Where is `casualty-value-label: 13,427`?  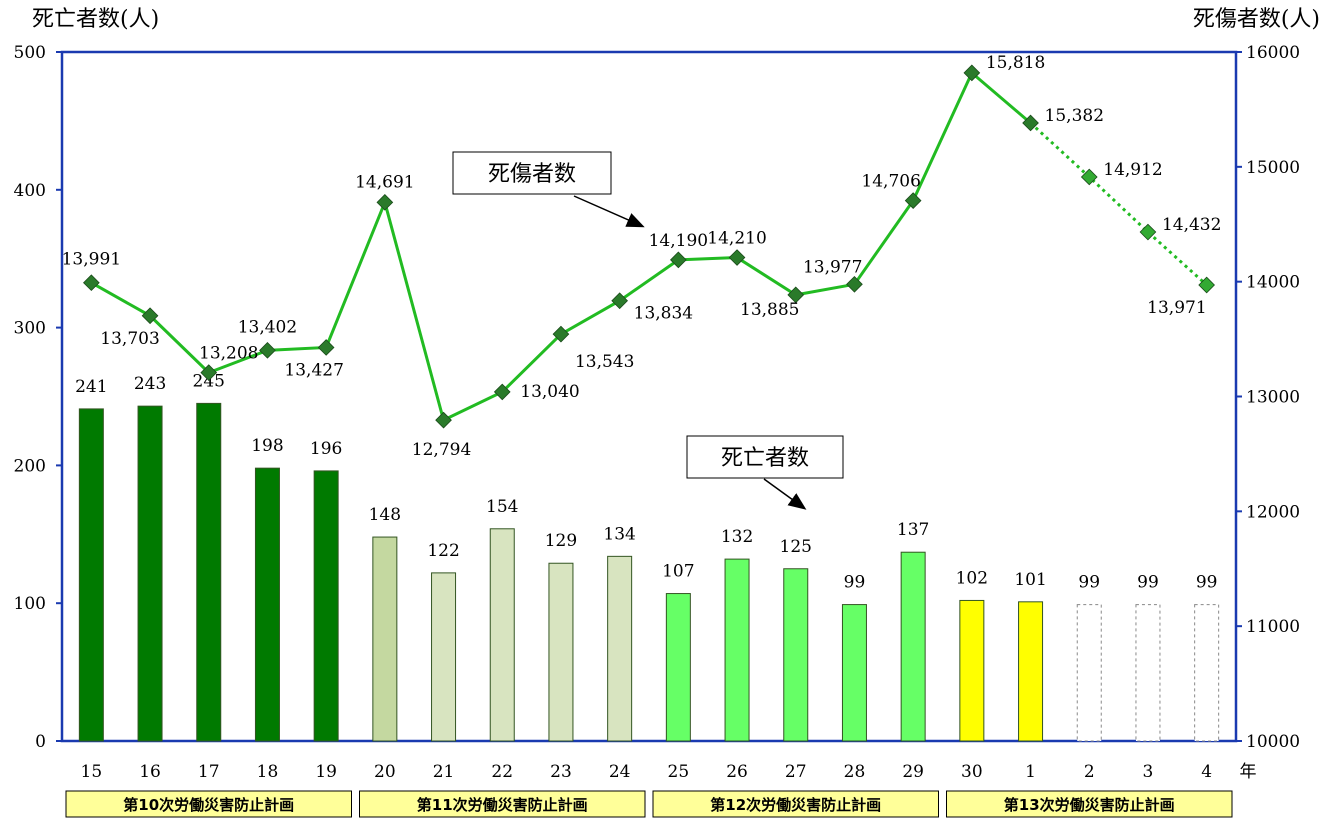 casualty-value-label: 13,427 is located at coordinates (313, 370).